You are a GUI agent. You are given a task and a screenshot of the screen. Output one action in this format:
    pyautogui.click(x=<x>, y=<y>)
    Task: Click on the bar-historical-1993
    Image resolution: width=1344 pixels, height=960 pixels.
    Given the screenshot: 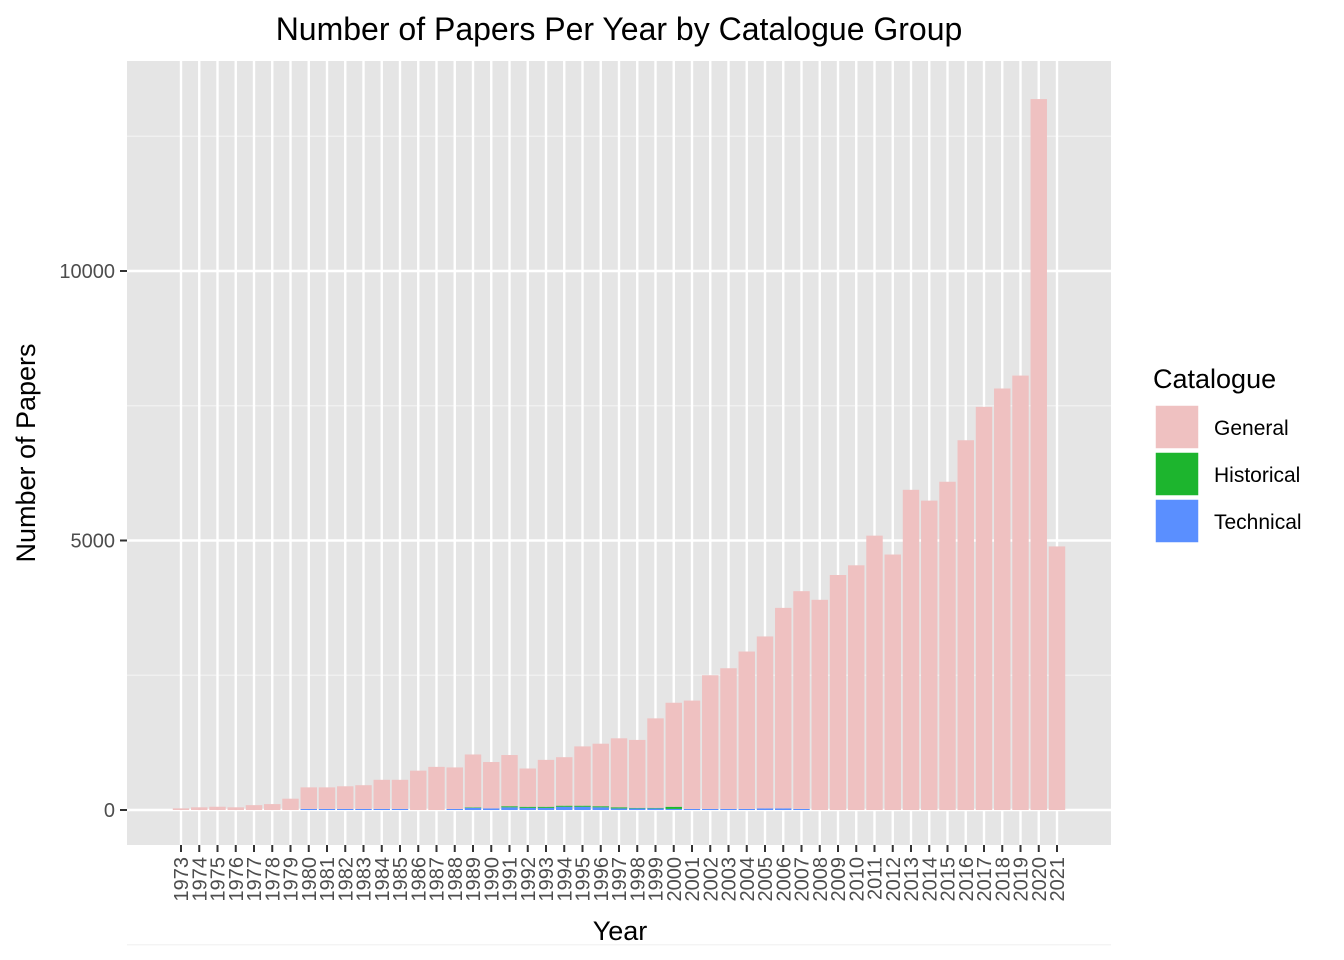 What is the action you would take?
    pyautogui.click(x=546, y=807)
    